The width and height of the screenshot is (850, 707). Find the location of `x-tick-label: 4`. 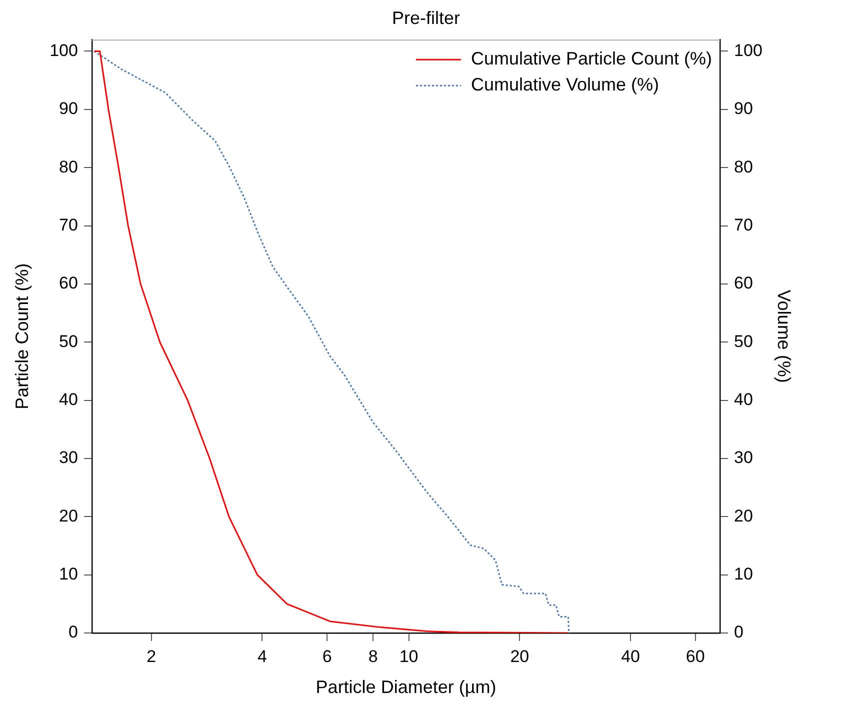

x-tick-label: 4 is located at coordinates (262, 656).